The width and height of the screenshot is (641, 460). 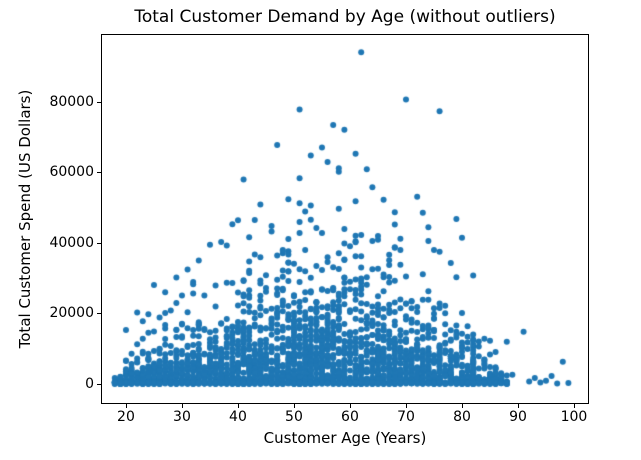 I want to click on y-tick-label: 40000, so click(x=71, y=242).